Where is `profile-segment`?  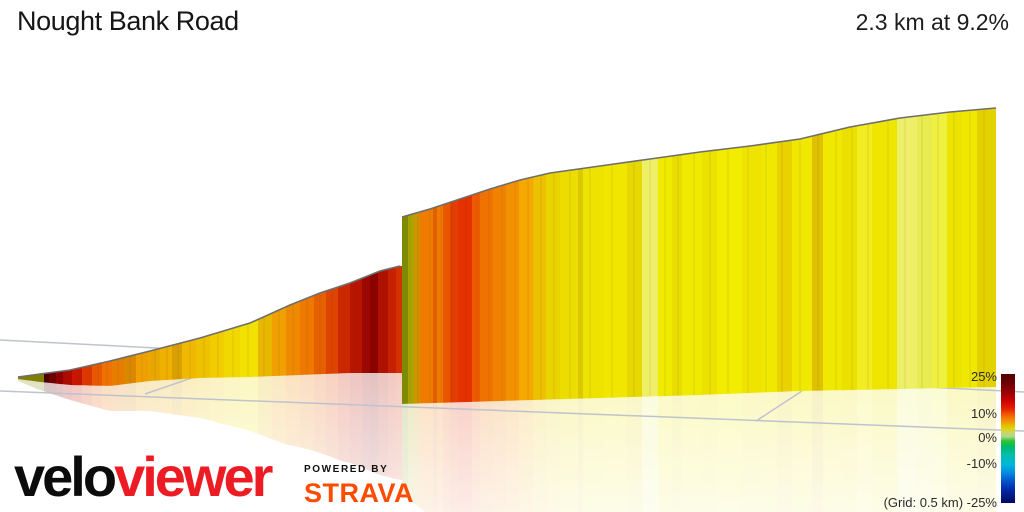 profile-segment is located at coordinates (209, 325).